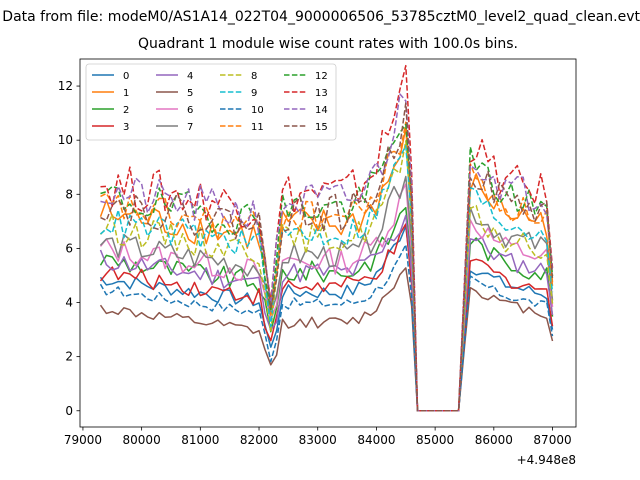 The width and height of the screenshot is (640, 480). I want to click on x-tick: 86000, so click(494, 437).